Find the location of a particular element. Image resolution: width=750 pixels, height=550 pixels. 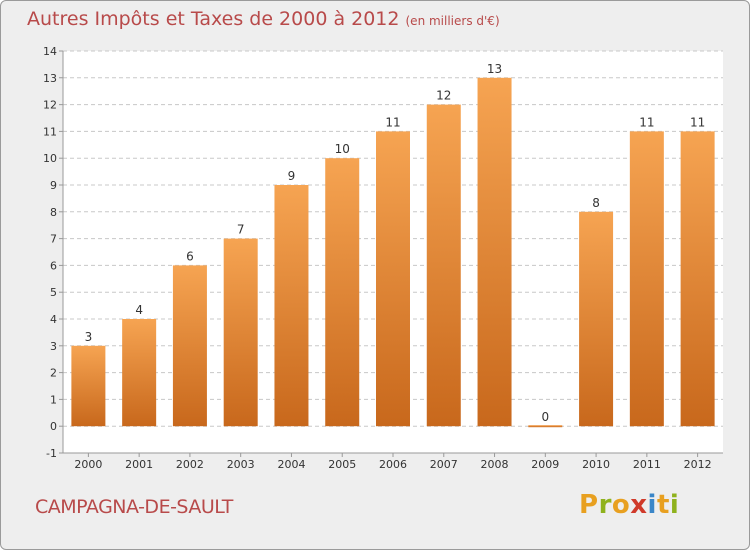

value-label: 6 is located at coordinates (190, 256).